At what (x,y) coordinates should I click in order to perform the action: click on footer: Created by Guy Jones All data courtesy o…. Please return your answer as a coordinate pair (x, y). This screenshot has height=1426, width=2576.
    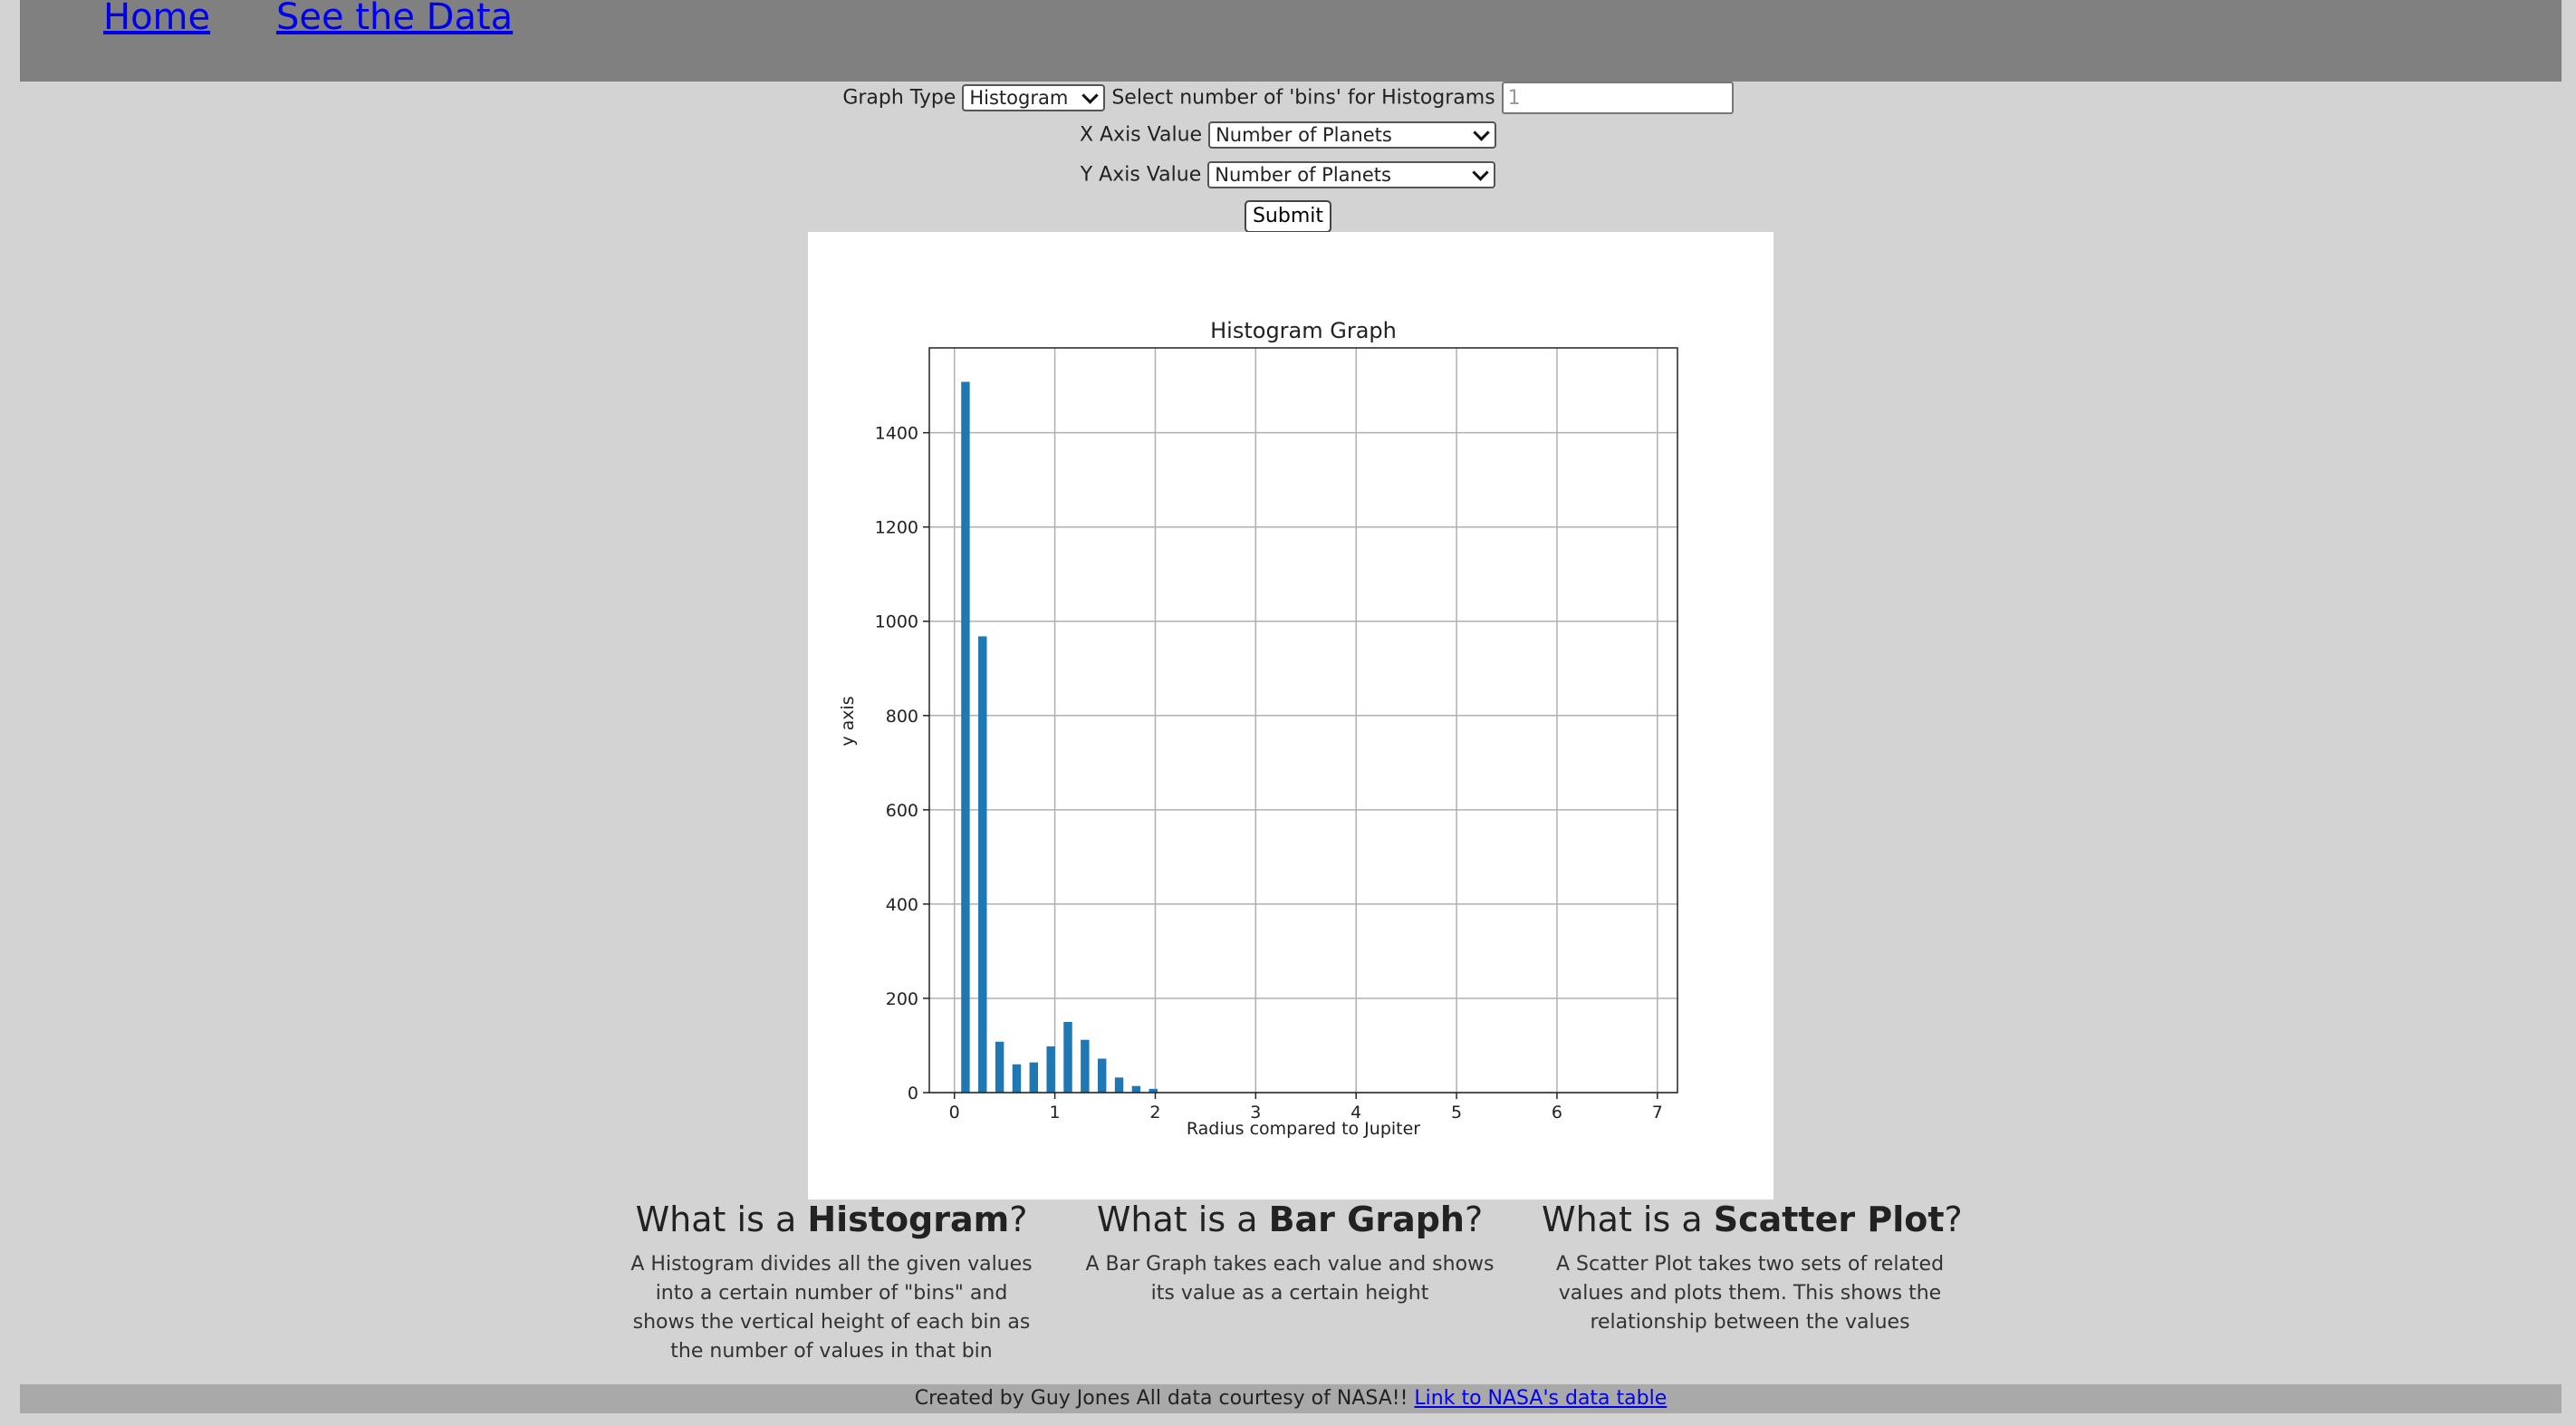
    Looking at the image, I should click on (1291, 1398).